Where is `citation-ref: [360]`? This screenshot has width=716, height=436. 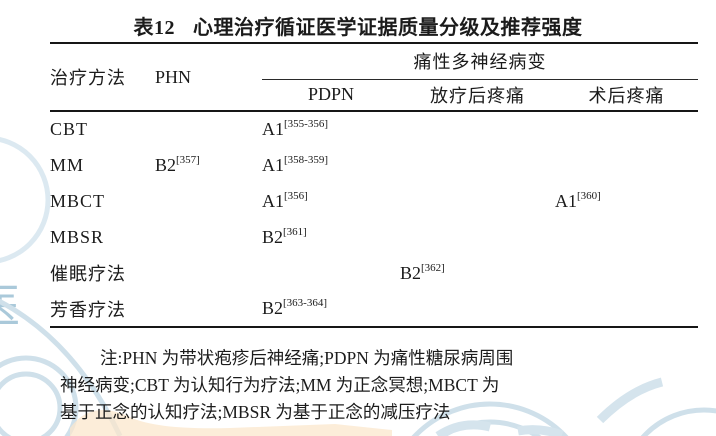
citation-ref: [360] is located at coordinates (589, 195).